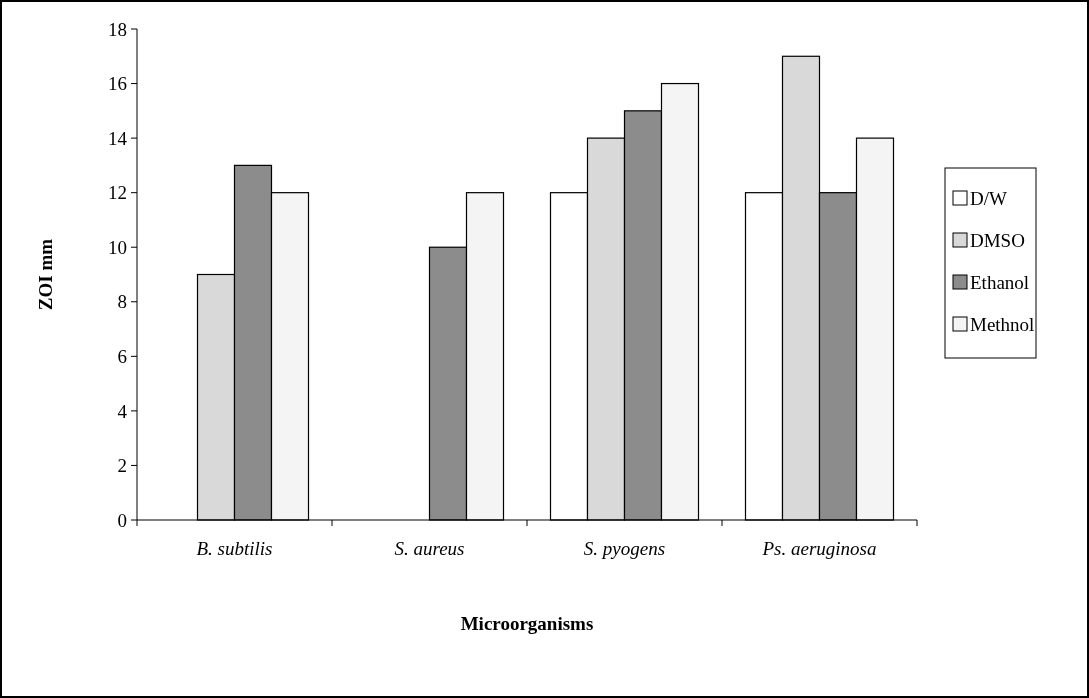 This screenshot has width=1089, height=698. Describe the element at coordinates (122, 466) in the screenshot. I see `y-tick-label: 2` at that location.